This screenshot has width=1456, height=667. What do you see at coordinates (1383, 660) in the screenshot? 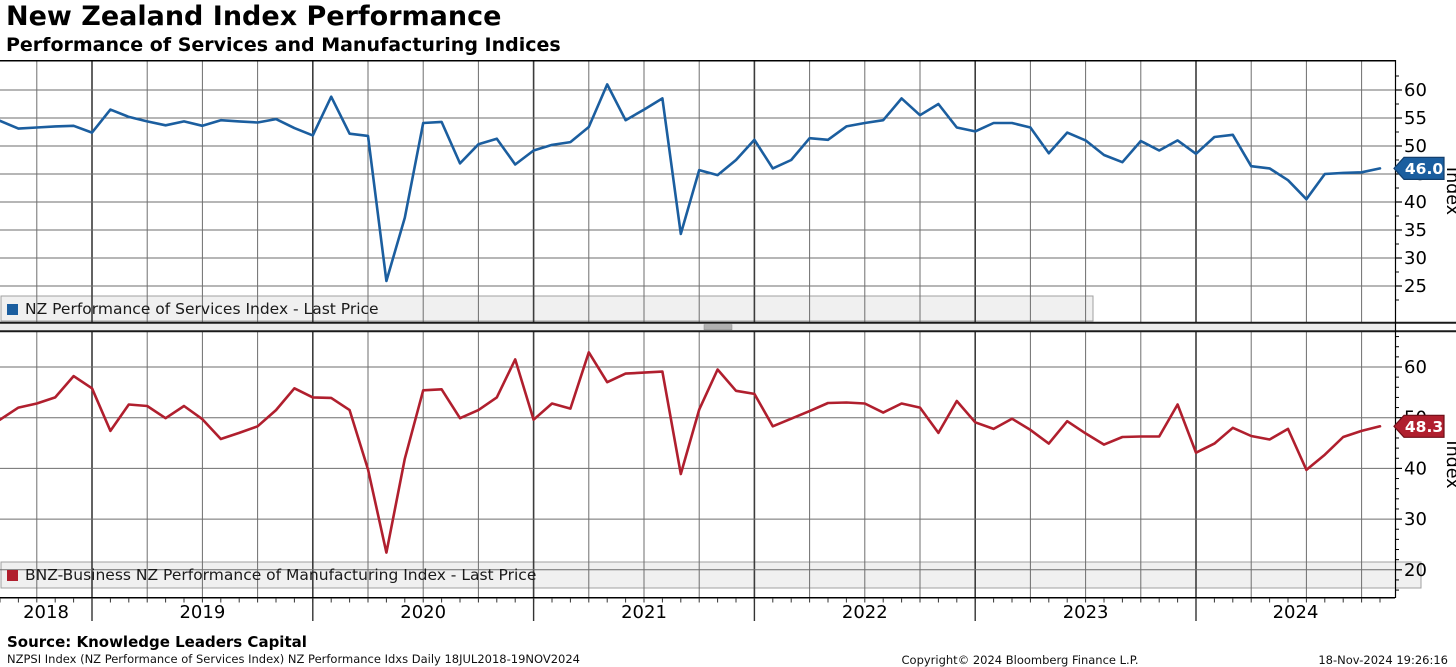
I see `timestamp-label: 18-Nov-2024 19:26:16` at bounding box center [1383, 660].